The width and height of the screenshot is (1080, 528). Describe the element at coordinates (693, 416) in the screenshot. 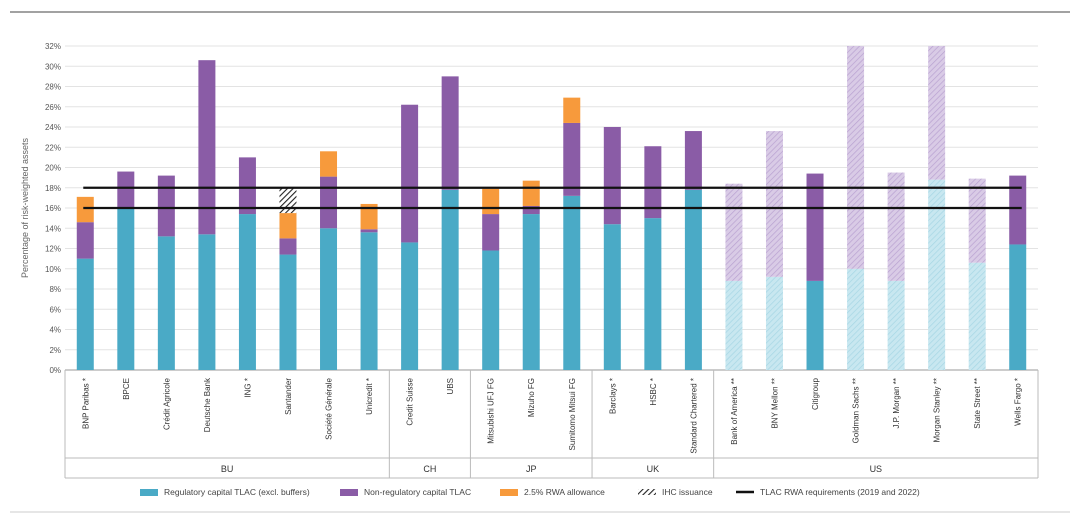

I see `category-label: Standard Chartered *` at that location.